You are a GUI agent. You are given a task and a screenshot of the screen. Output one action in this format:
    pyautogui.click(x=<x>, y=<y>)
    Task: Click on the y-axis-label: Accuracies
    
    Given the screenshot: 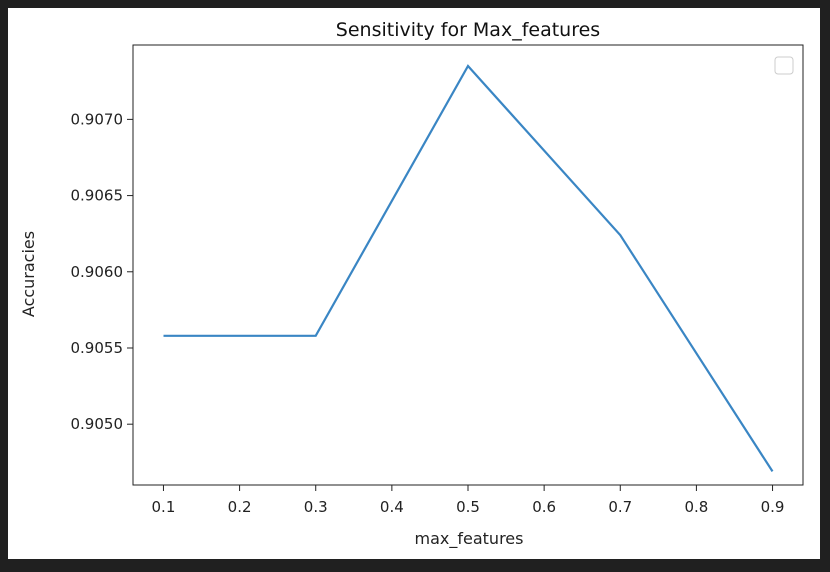 What is the action you would take?
    pyautogui.click(x=28, y=274)
    